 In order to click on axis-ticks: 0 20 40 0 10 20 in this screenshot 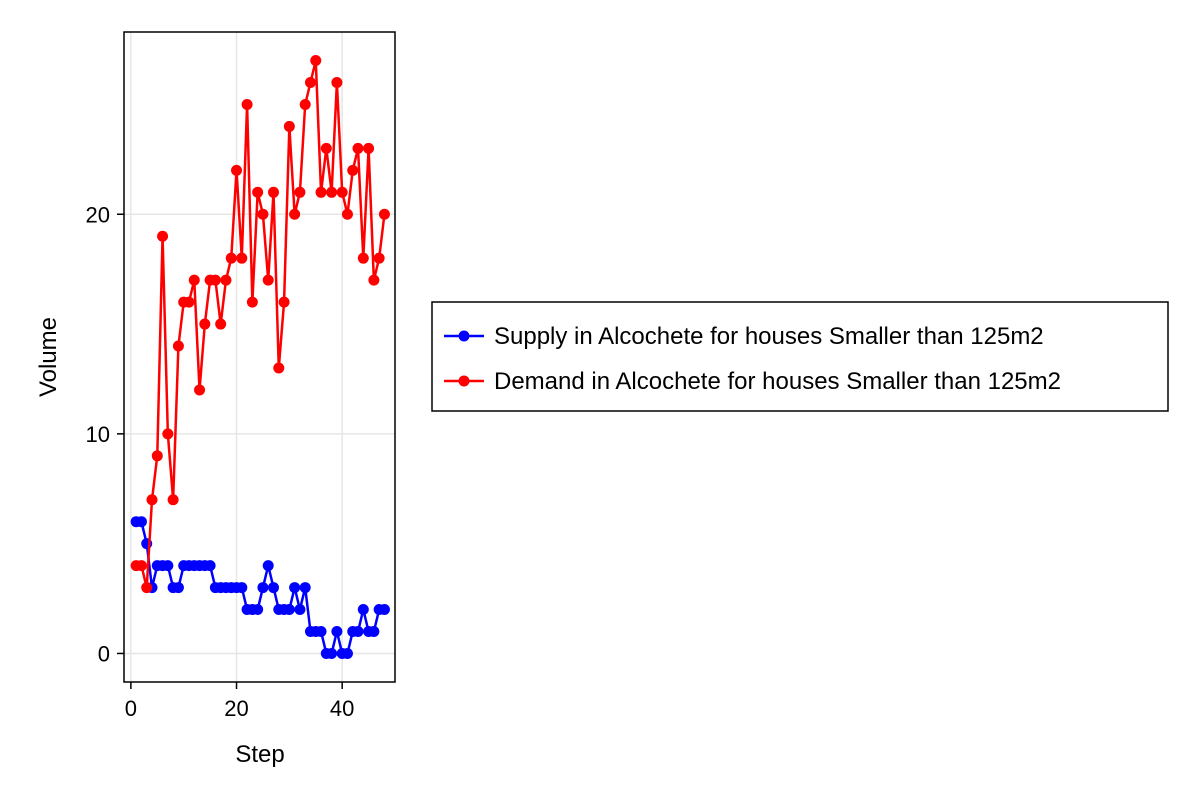, I will do `click(220, 461)`.